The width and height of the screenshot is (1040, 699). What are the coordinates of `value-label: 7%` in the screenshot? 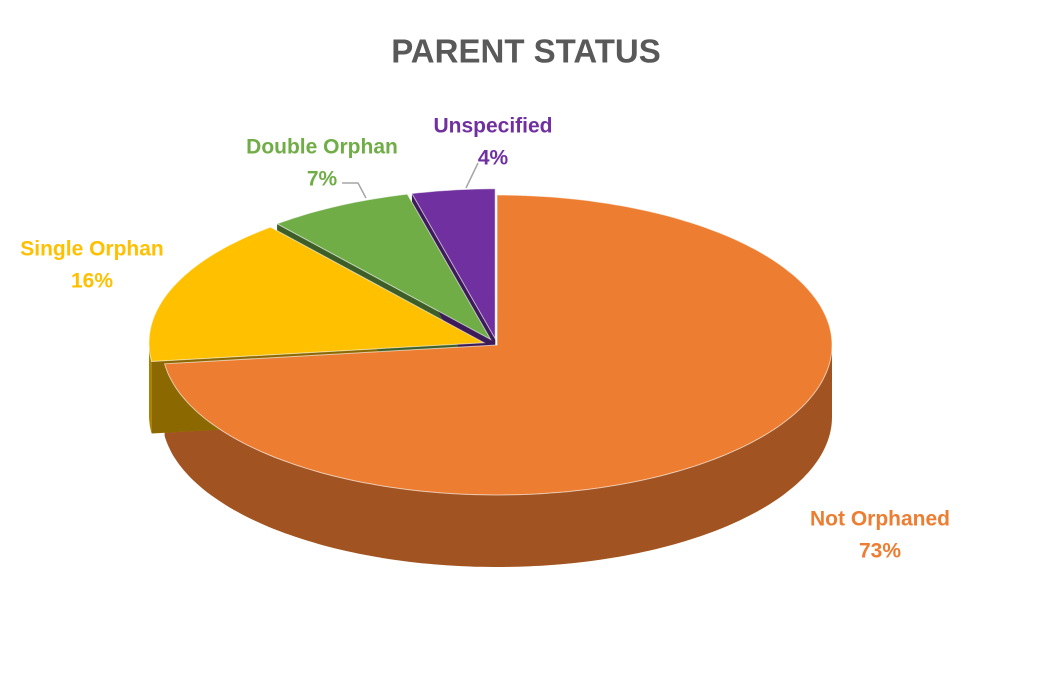 It's located at (322, 179).